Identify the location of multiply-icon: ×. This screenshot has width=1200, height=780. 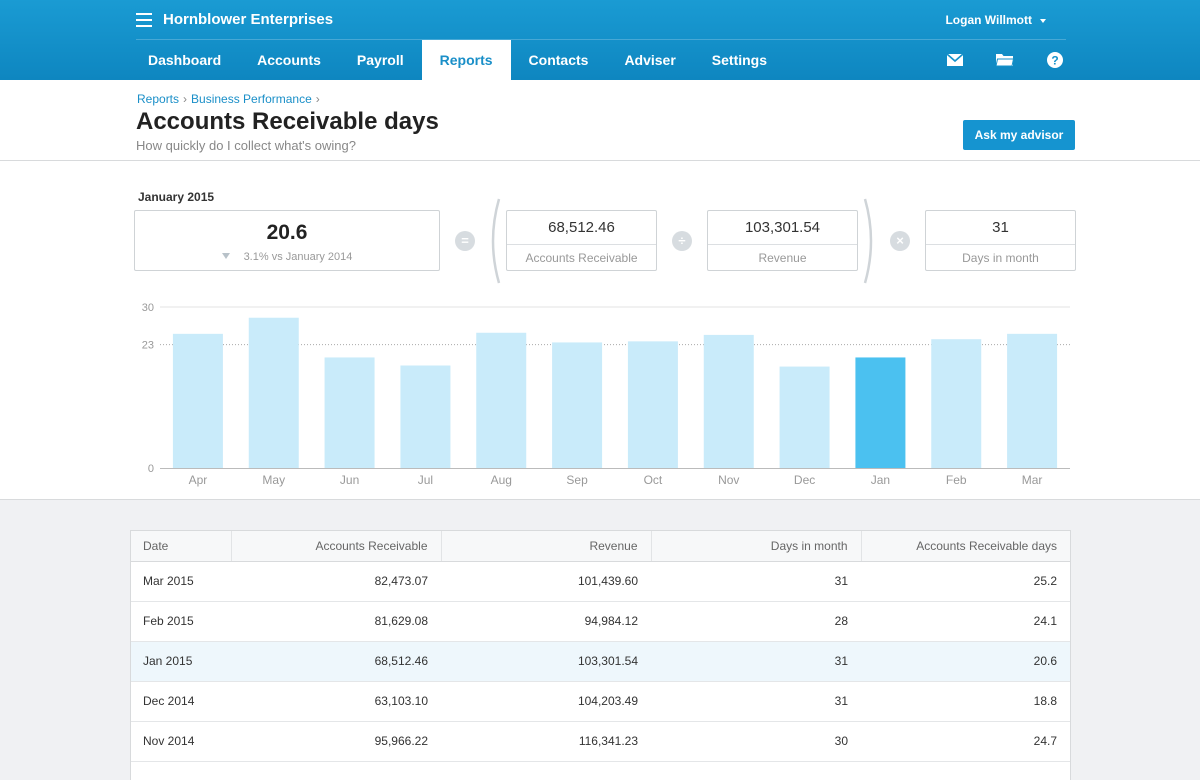
(900, 241).